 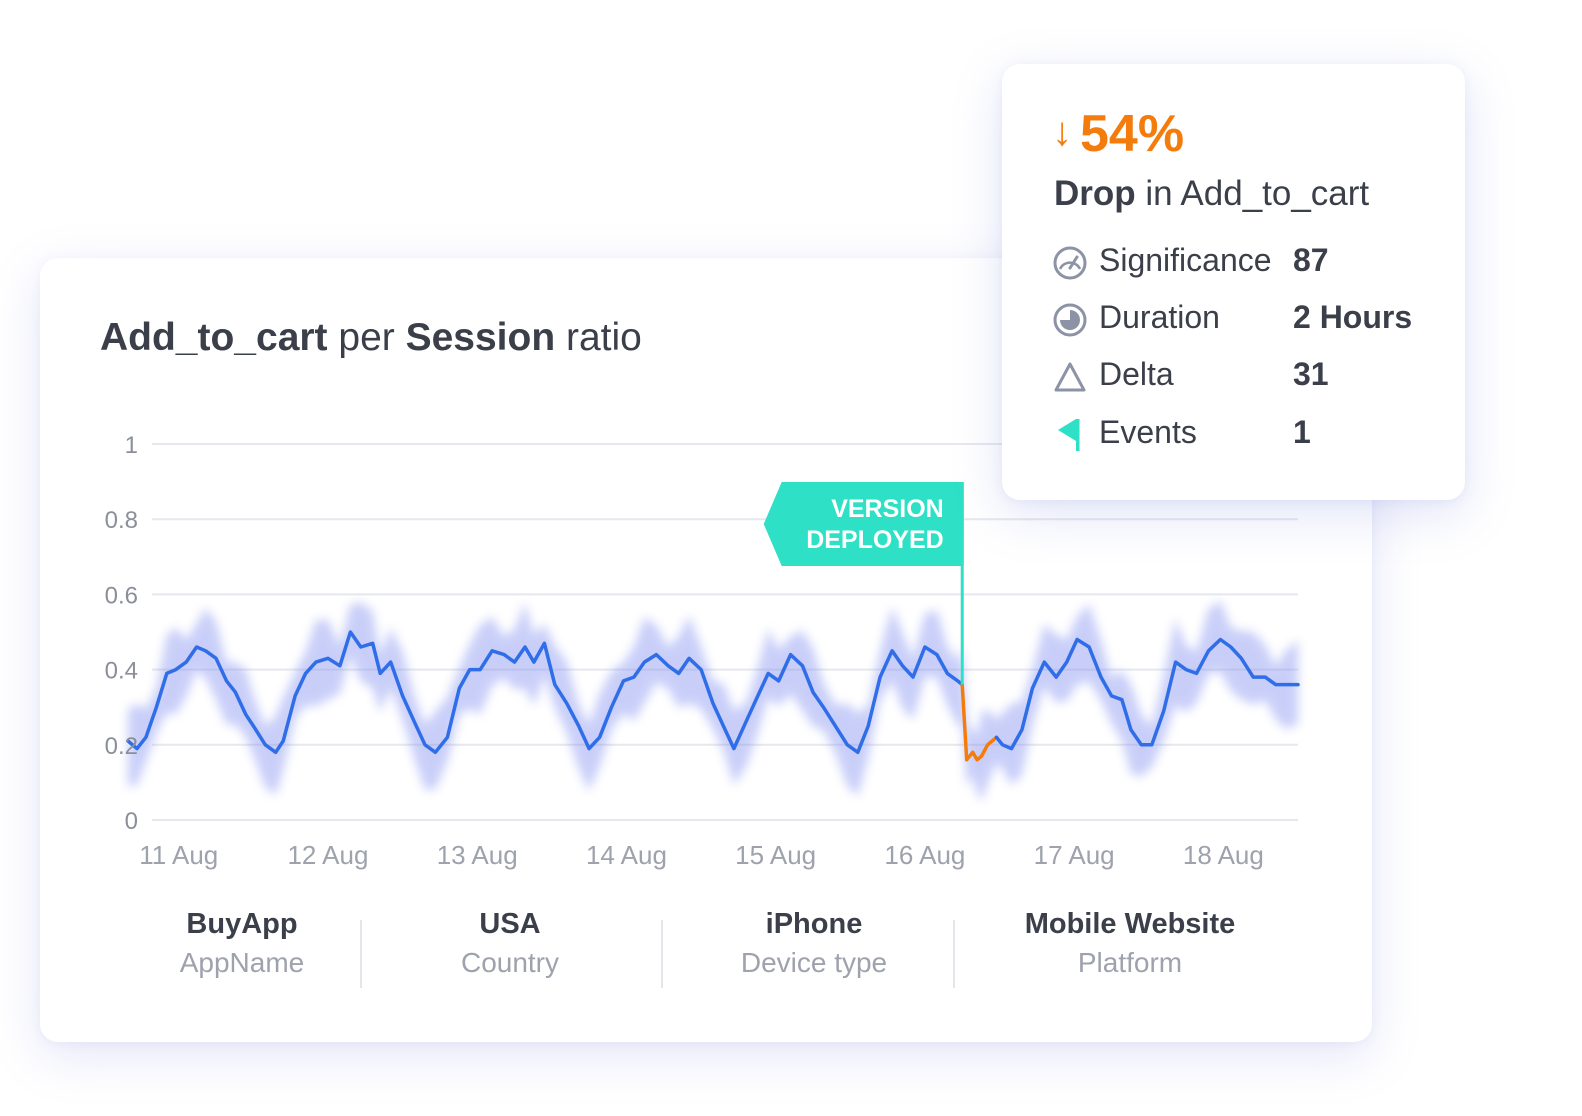 What do you see at coordinates (131, 821) in the screenshot?
I see `y-tick-label: 0` at bounding box center [131, 821].